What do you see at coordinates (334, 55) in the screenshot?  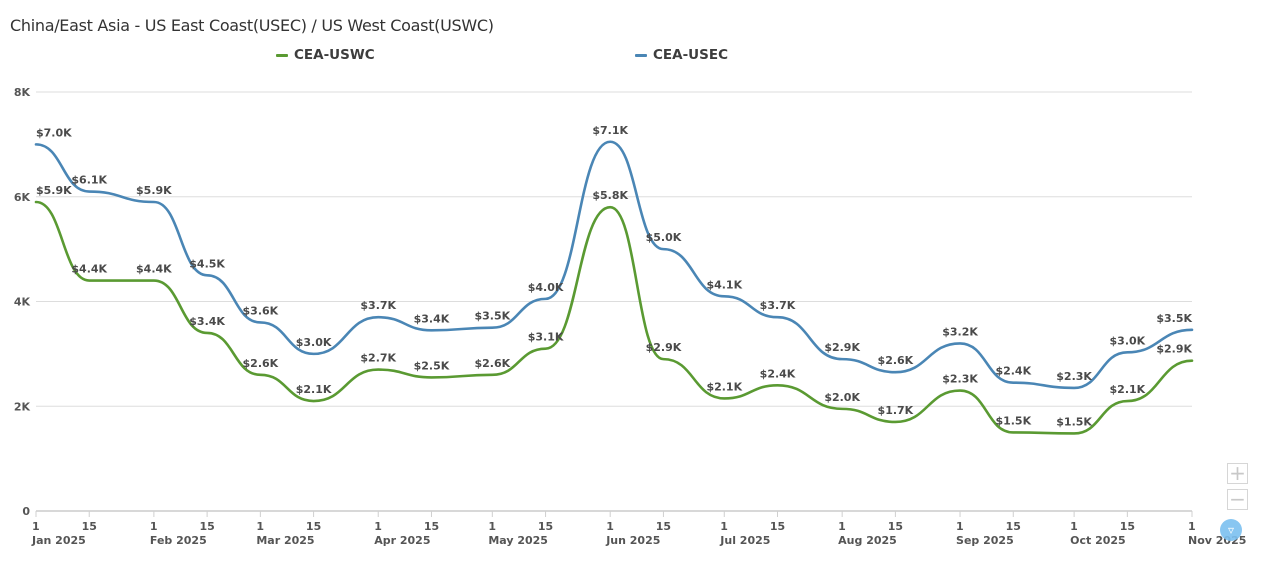 I see `legend-label-uswc: CEA-USWC` at bounding box center [334, 55].